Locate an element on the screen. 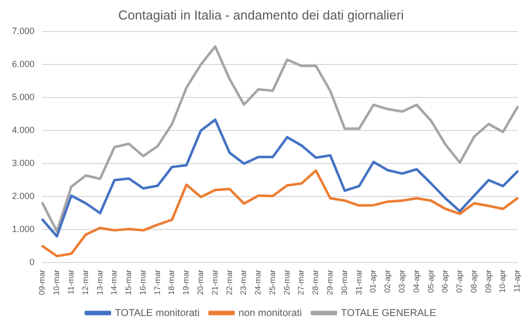  x-tick-label: 11-apr is located at coordinates (517, 280).